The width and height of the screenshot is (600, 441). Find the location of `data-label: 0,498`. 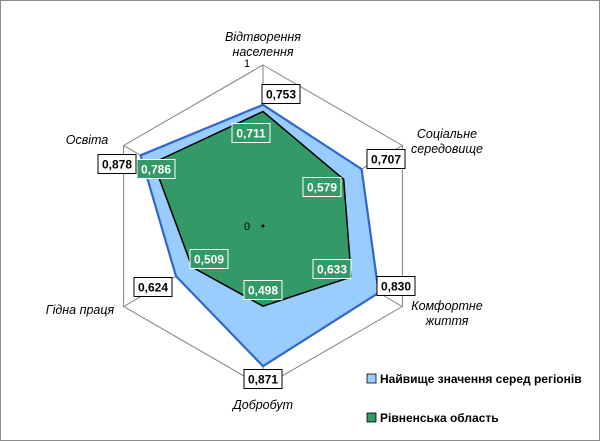

data-label: 0,498 is located at coordinates (263, 291).